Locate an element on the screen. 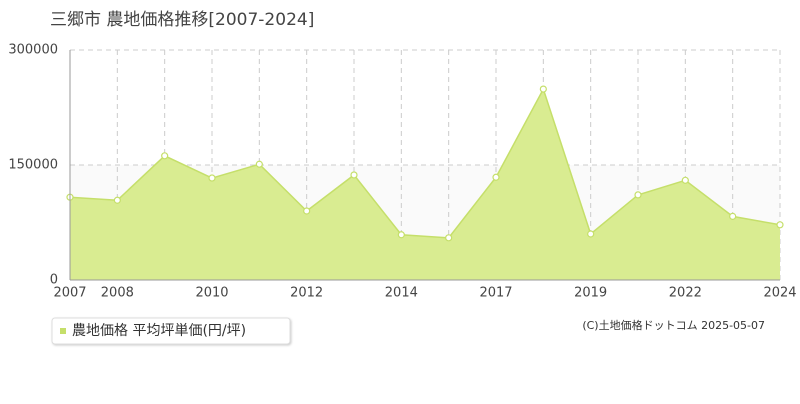 This screenshot has width=800, height=404. legend-label: 農地価格 平均坪単価(円/坪) is located at coordinates (159, 331).